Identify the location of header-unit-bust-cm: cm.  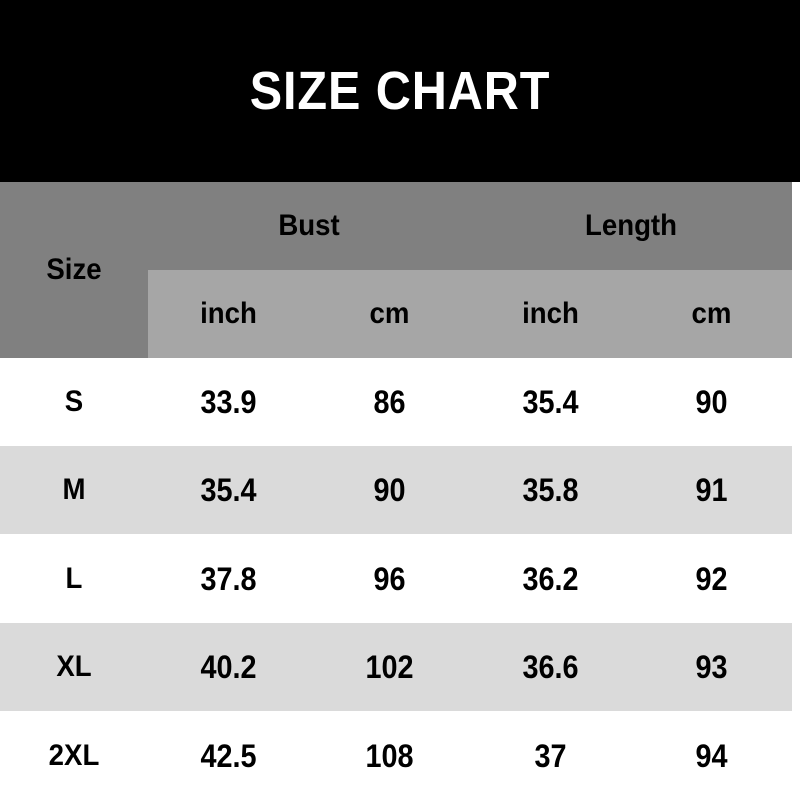
(389, 313).